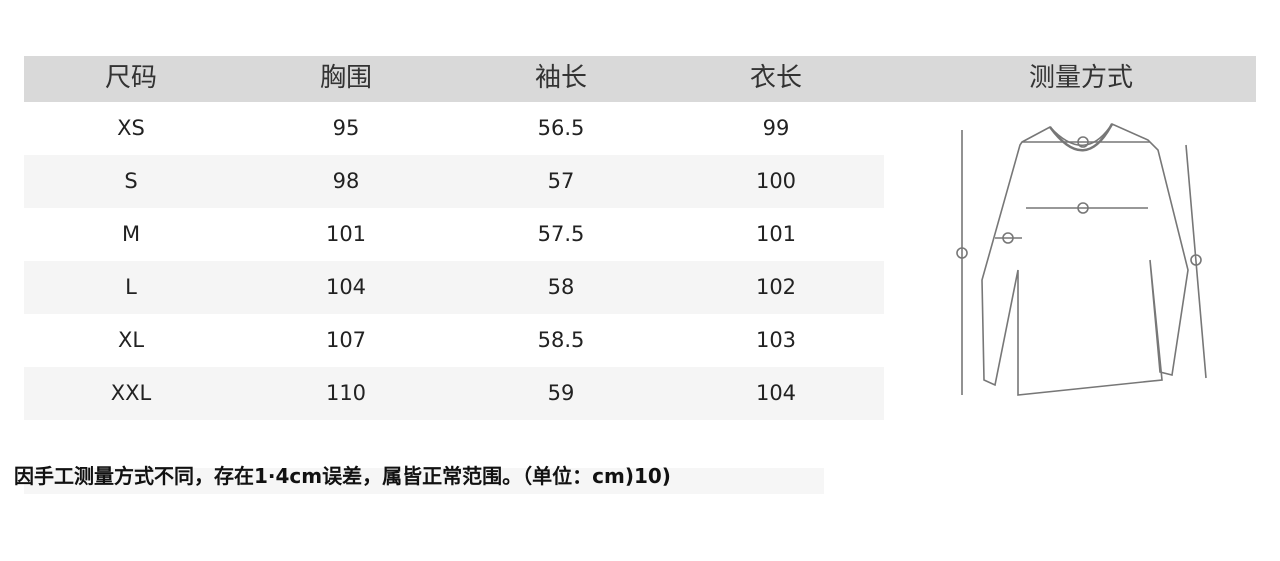 The height and width of the screenshot is (561, 1280). I want to click on table-cell: 57, so click(561, 181).